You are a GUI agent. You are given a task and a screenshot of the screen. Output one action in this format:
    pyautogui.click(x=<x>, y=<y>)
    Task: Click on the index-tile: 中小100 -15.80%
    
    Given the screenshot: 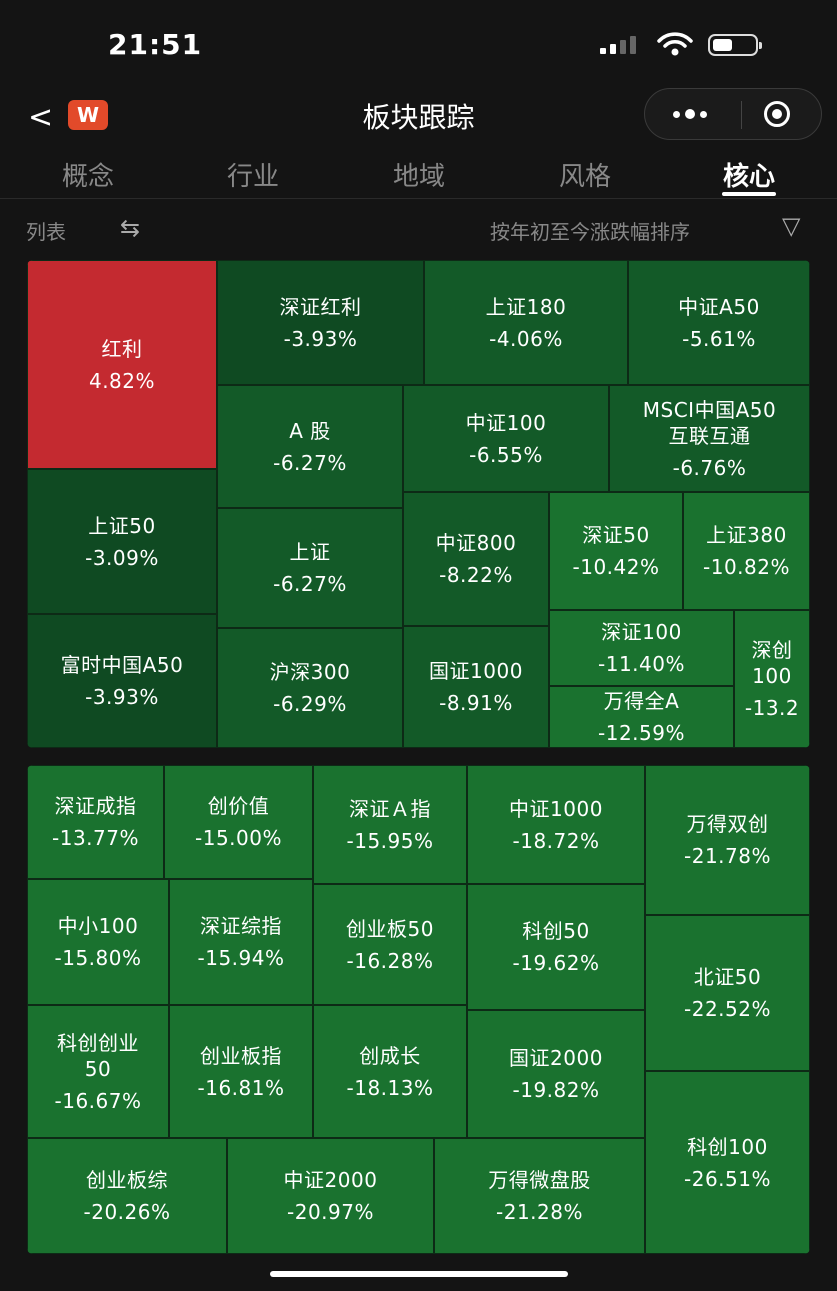 What is the action you would take?
    pyautogui.click(x=98, y=942)
    